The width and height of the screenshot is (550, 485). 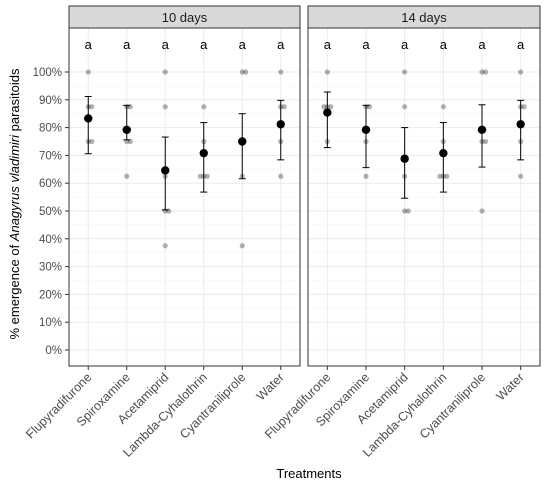 I want to click on y-tick-label: 40%, so click(x=50, y=240).